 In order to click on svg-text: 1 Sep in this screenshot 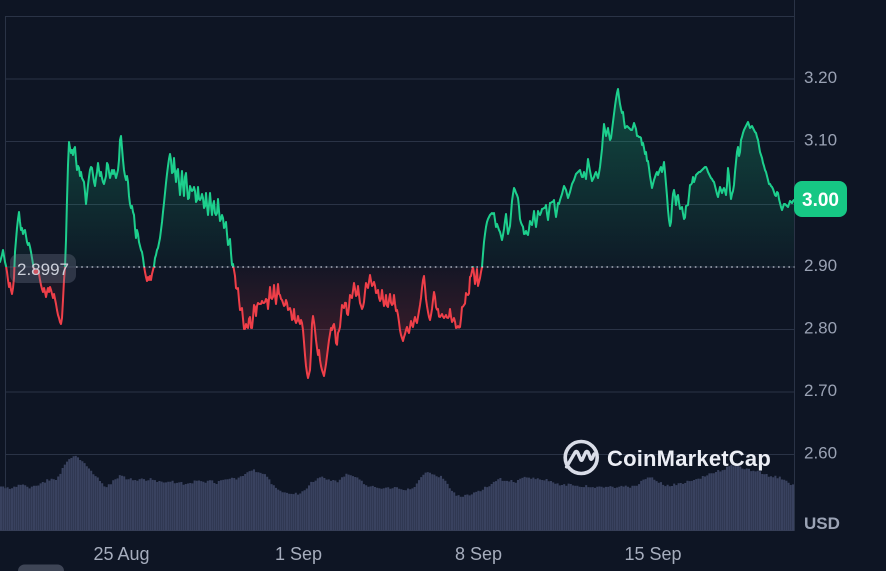, I will do `click(298, 554)`.